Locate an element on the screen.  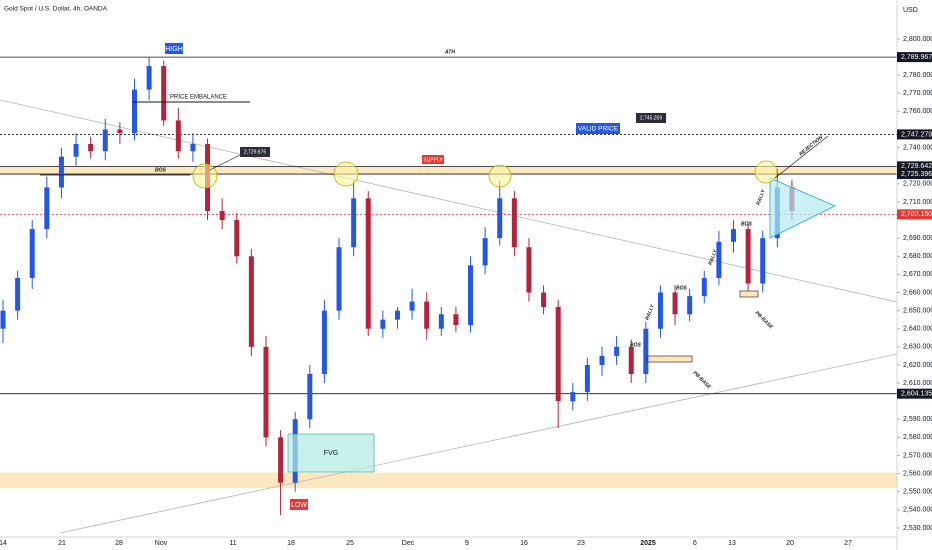
y-tick-label: 2,620.000 is located at coordinates (917, 365).